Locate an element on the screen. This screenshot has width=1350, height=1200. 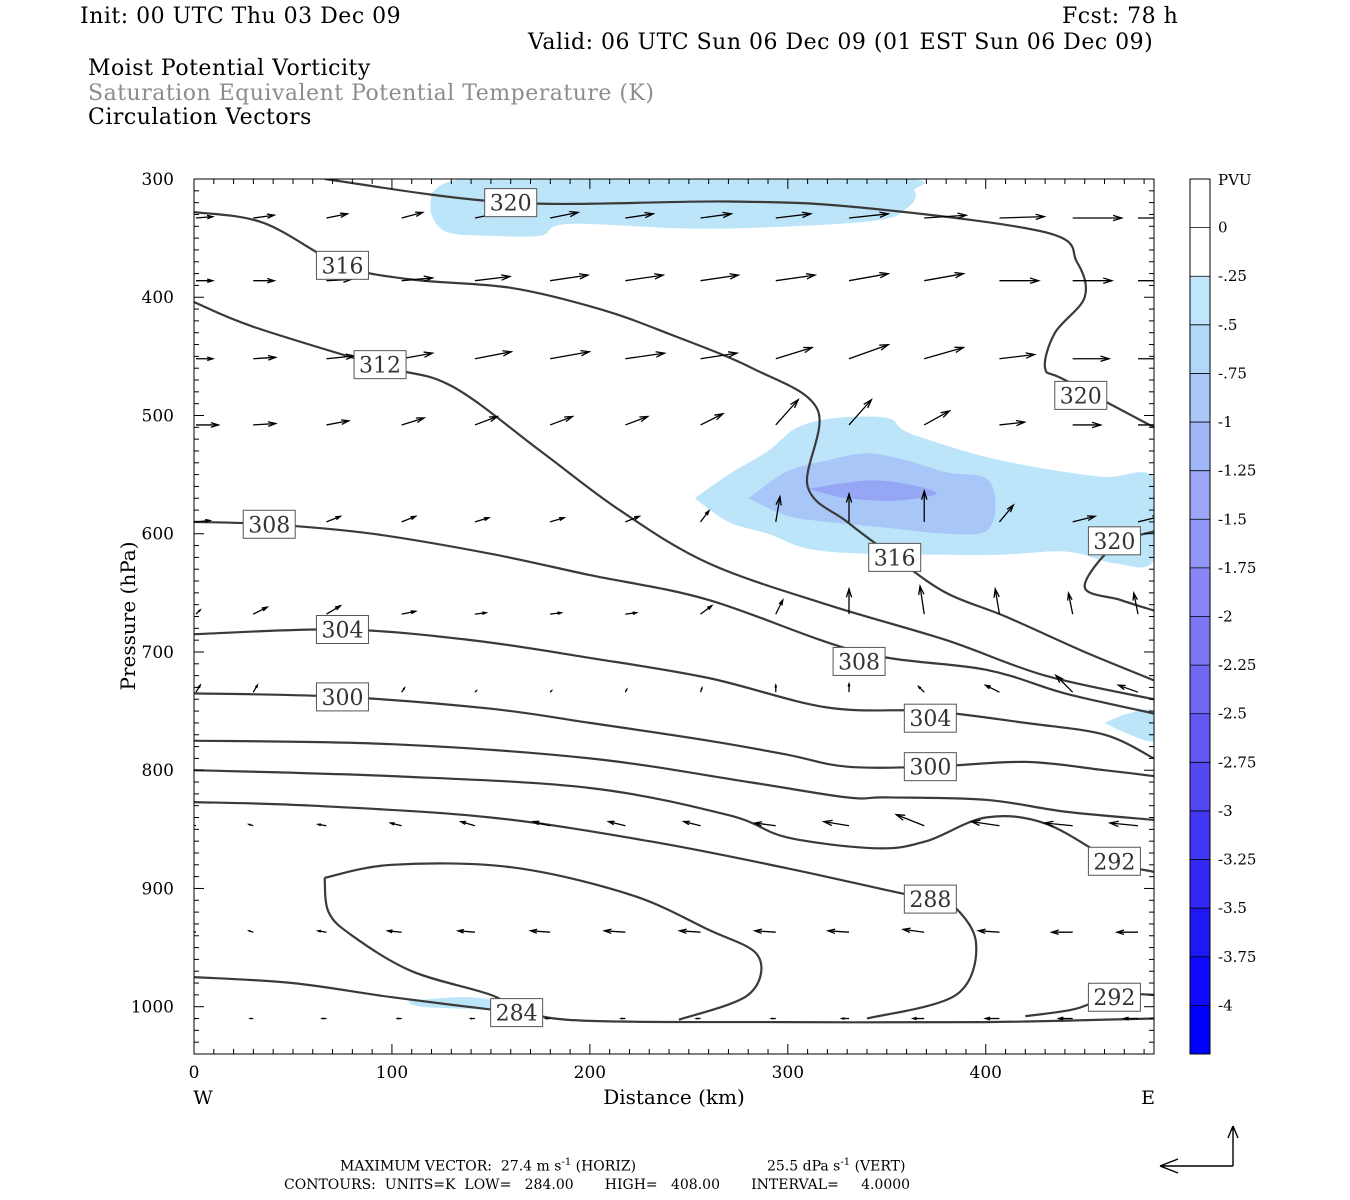
colorbar-label: -2.25 is located at coordinates (1237, 665).